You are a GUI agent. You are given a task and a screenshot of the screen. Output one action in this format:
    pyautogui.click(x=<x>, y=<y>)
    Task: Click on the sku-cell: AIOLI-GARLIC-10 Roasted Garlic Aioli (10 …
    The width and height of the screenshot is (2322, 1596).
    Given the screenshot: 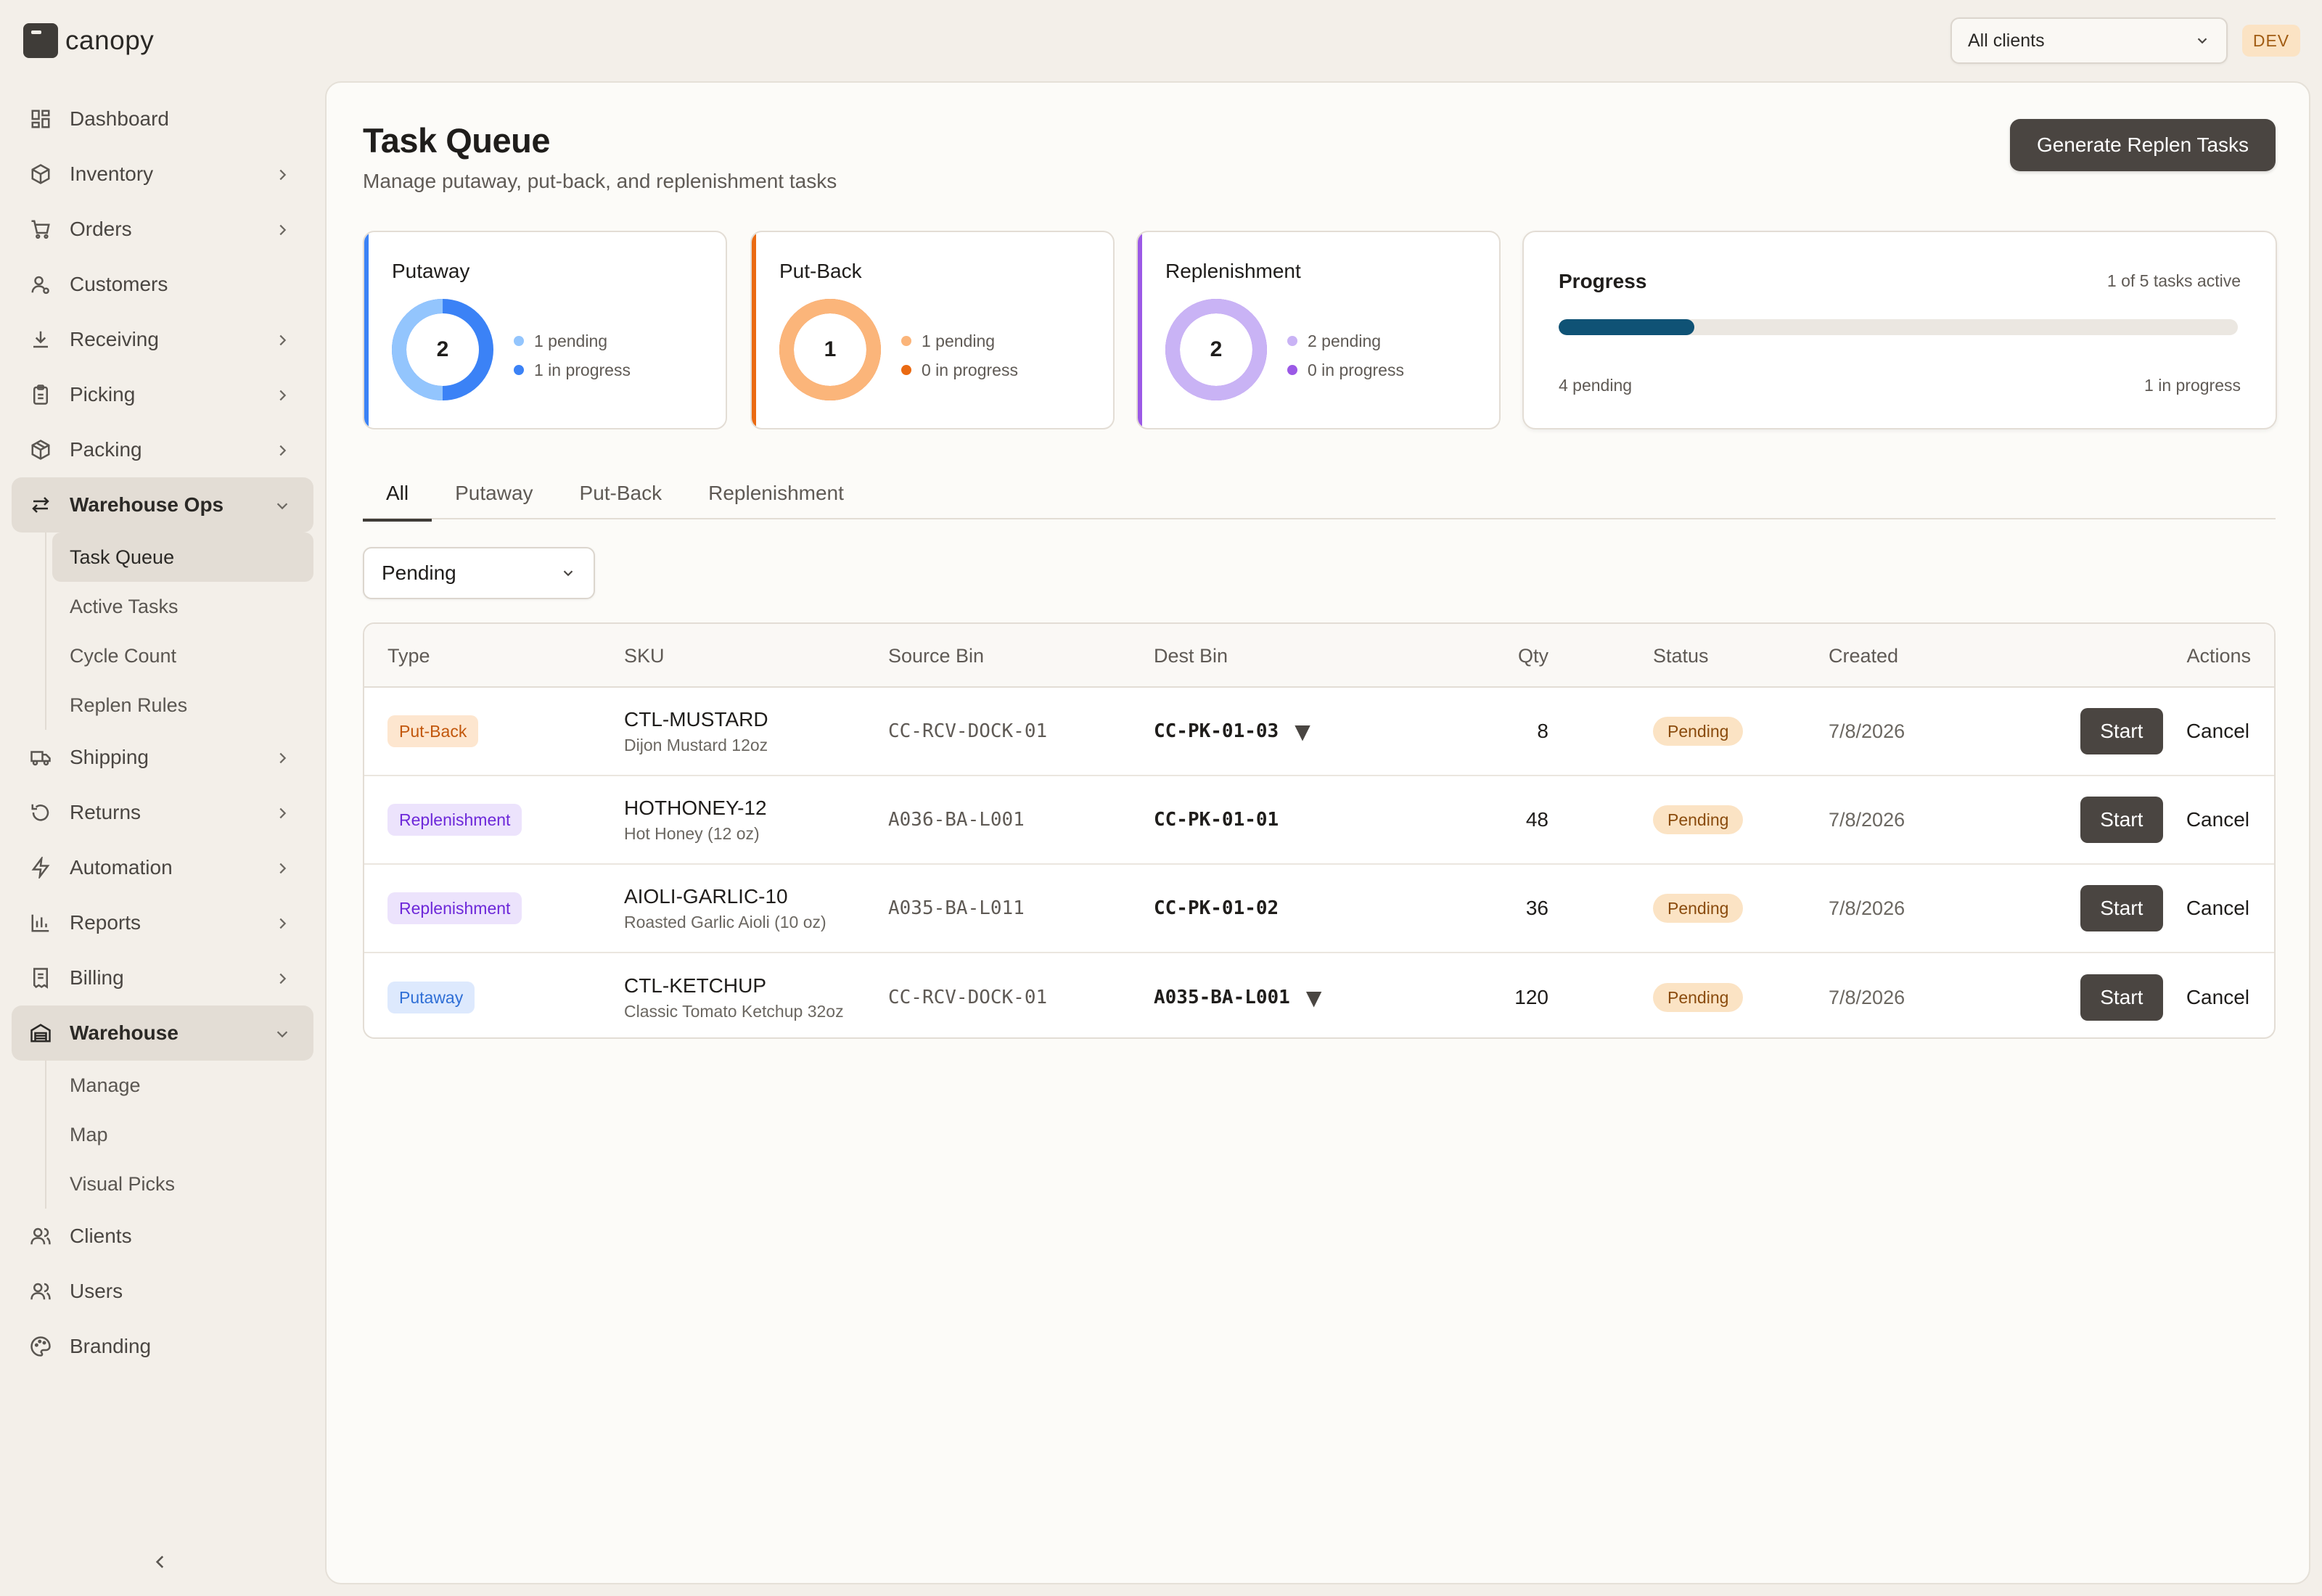 What is the action you would take?
    pyautogui.click(x=725, y=909)
    